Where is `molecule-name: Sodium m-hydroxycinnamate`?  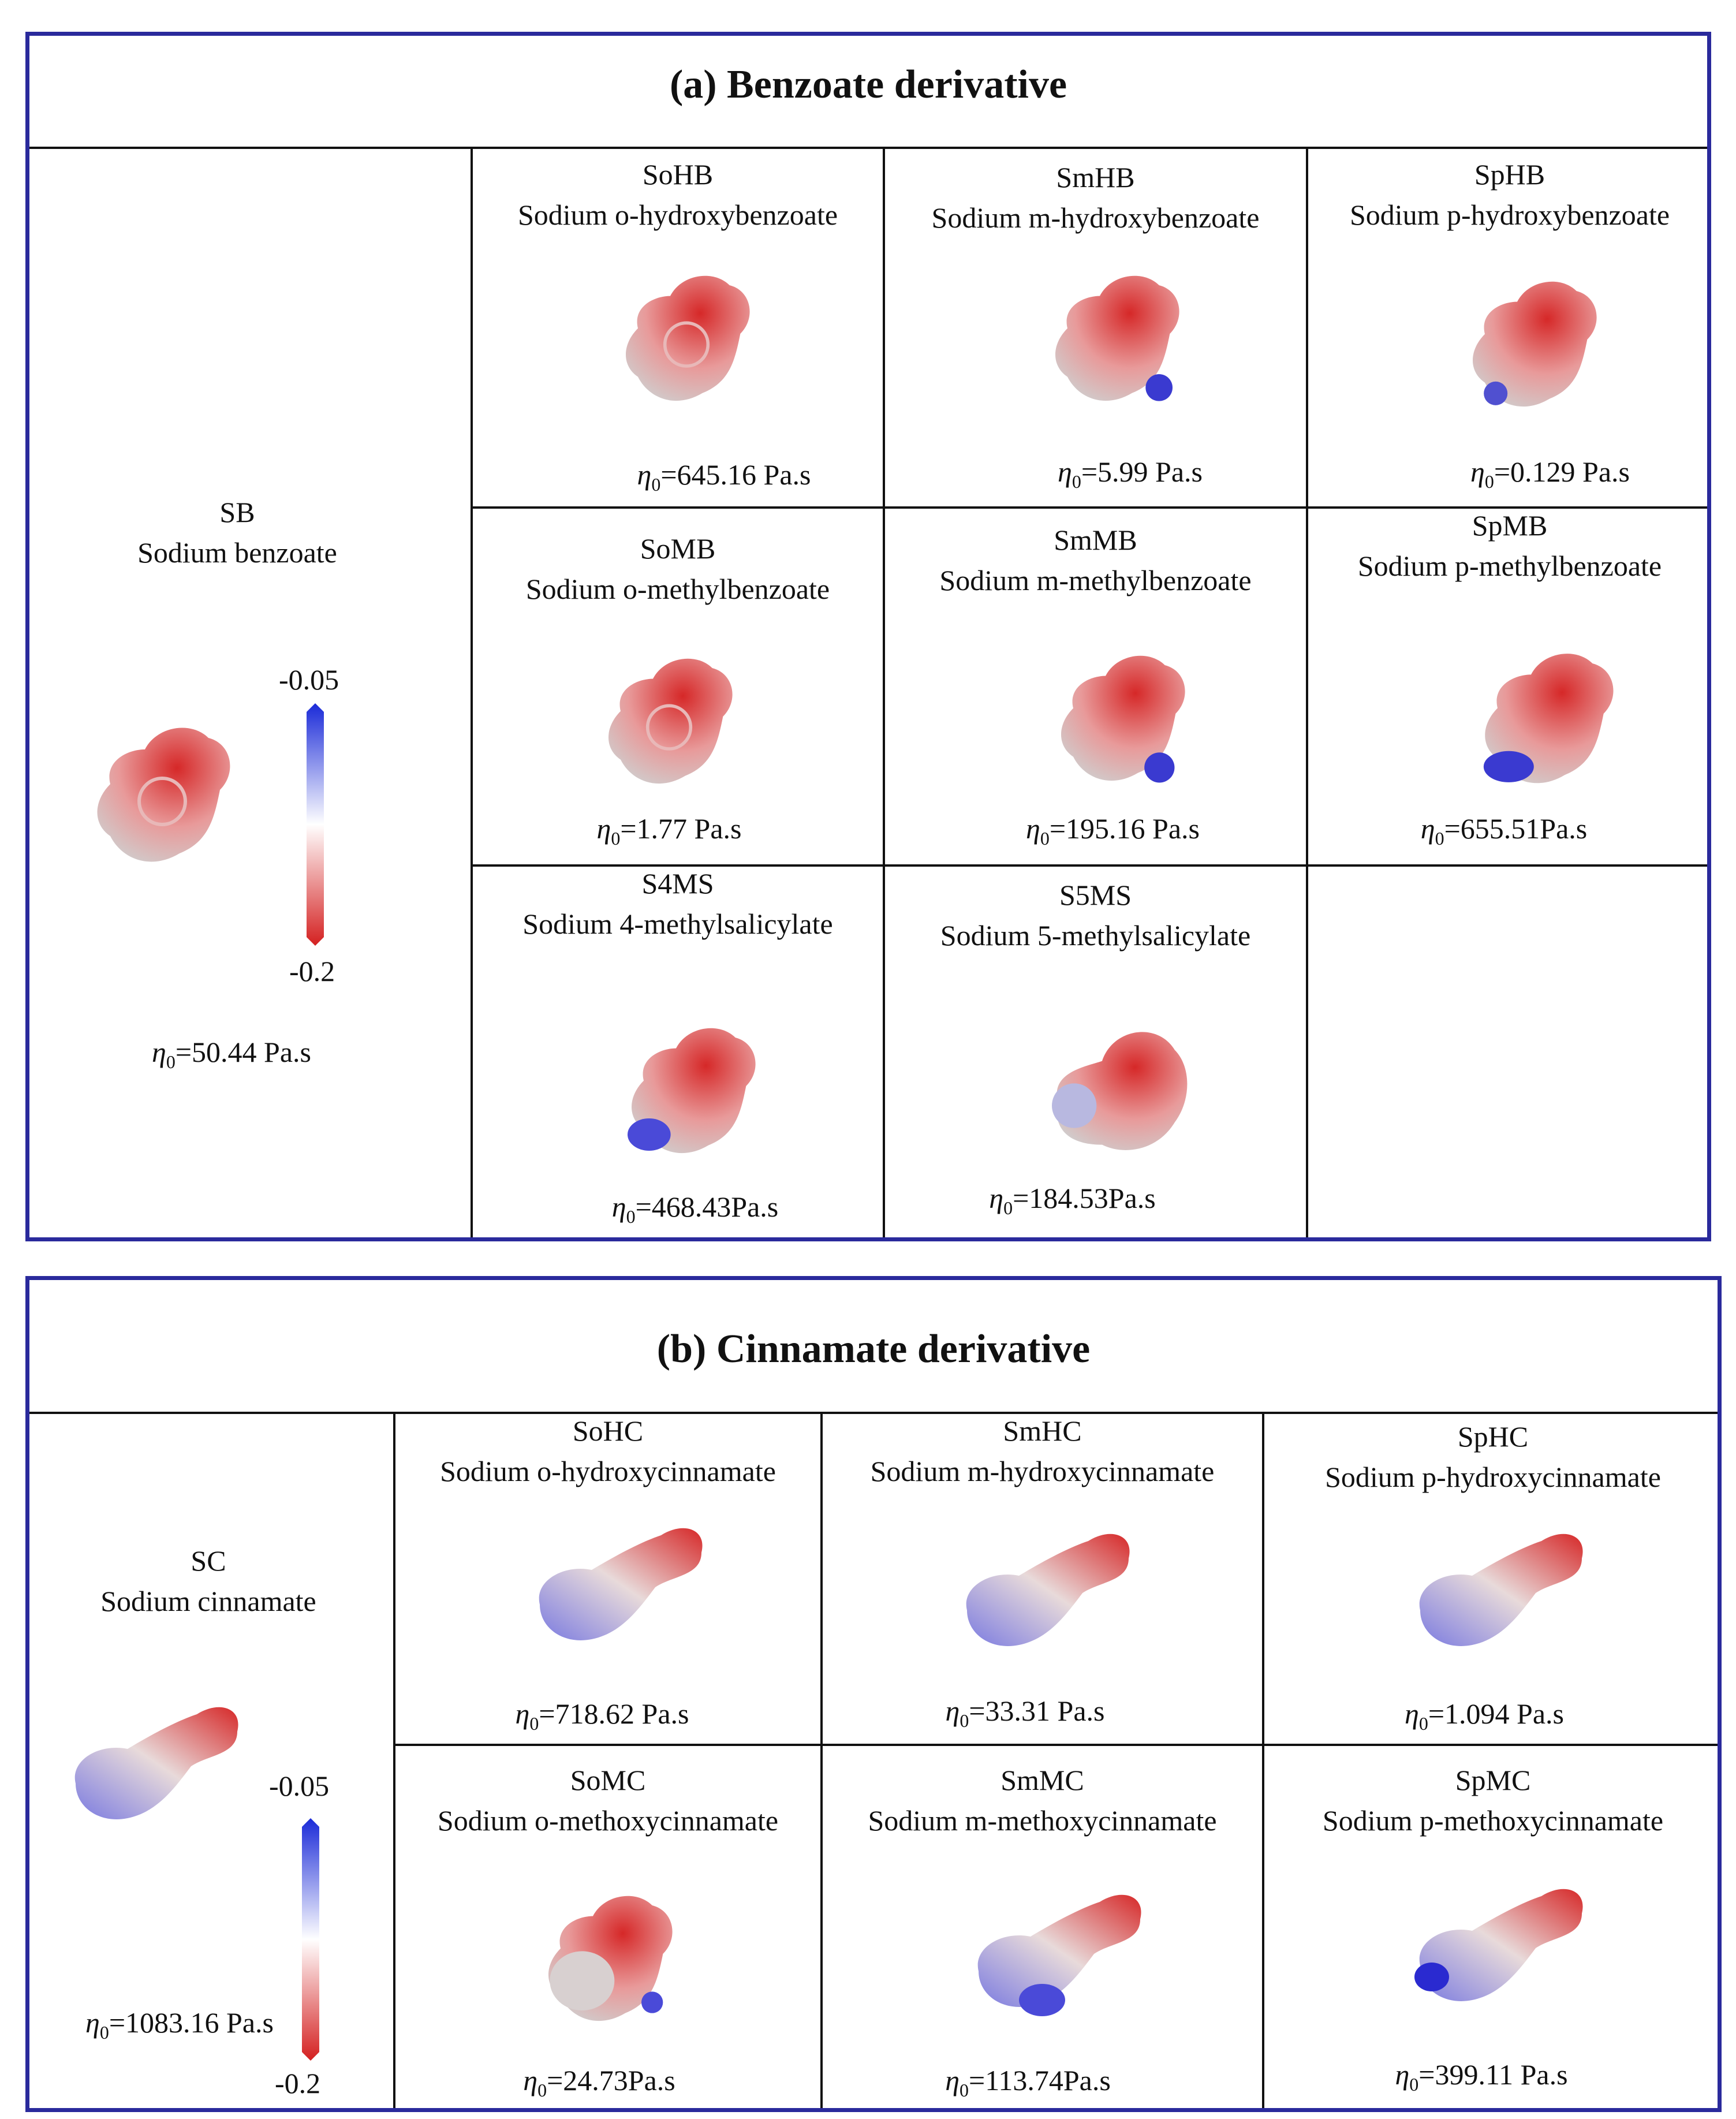 molecule-name: Sodium m-hydroxycinnamate is located at coordinates (1042, 1471).